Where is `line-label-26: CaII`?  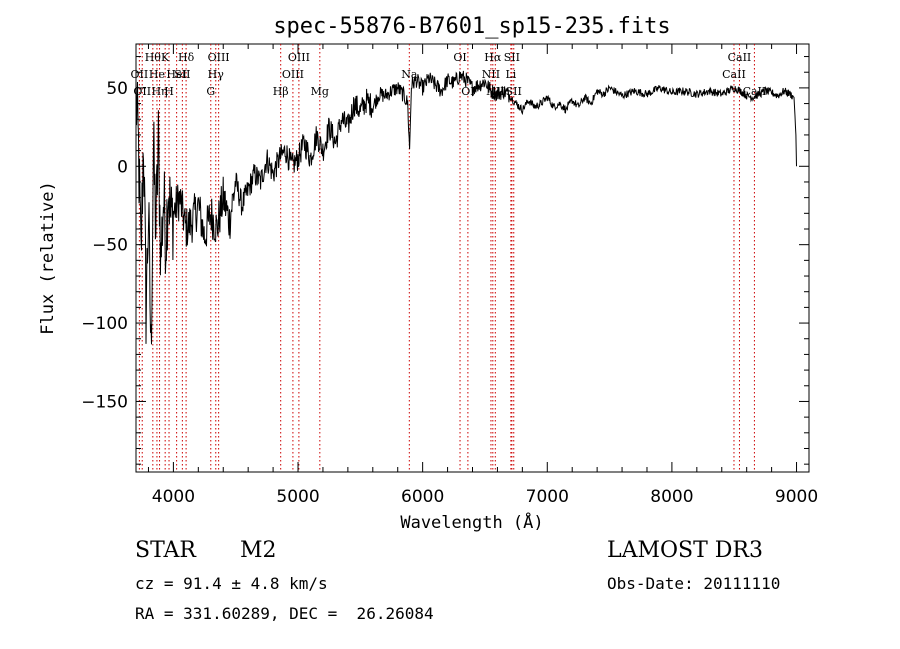
line-label-26: CaII is located at coordinates (734, 74).